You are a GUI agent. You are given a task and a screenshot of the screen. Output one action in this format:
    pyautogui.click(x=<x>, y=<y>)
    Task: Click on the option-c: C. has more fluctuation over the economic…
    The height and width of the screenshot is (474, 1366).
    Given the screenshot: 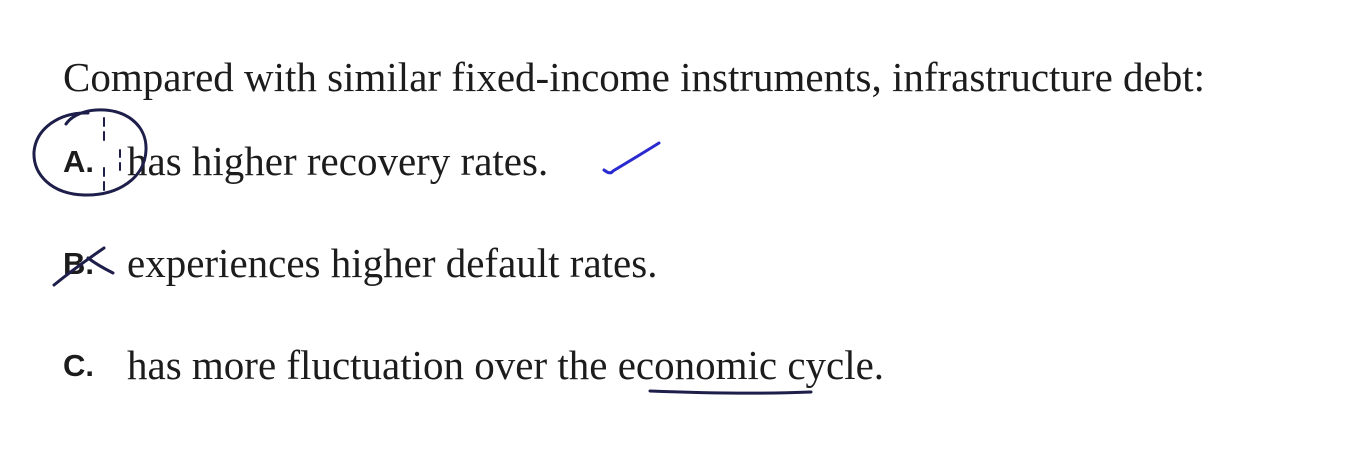 What is the action you would take?
    pyautogui.click(x=473, y=365)
    